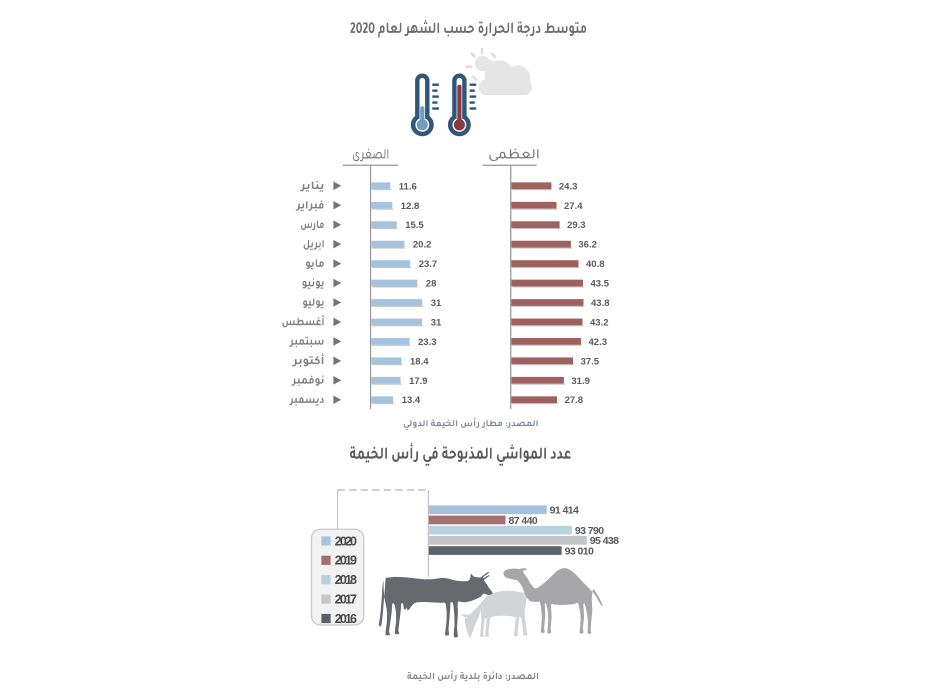  Describe the element at coordinates (410, 206) in the screenshot. I see `svg-text: 12.8` at that location.